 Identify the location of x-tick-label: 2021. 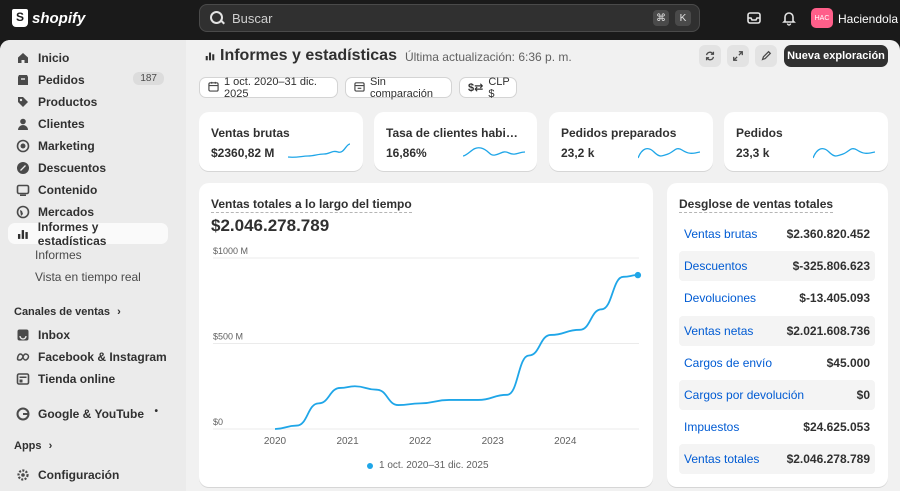
(347, 441).